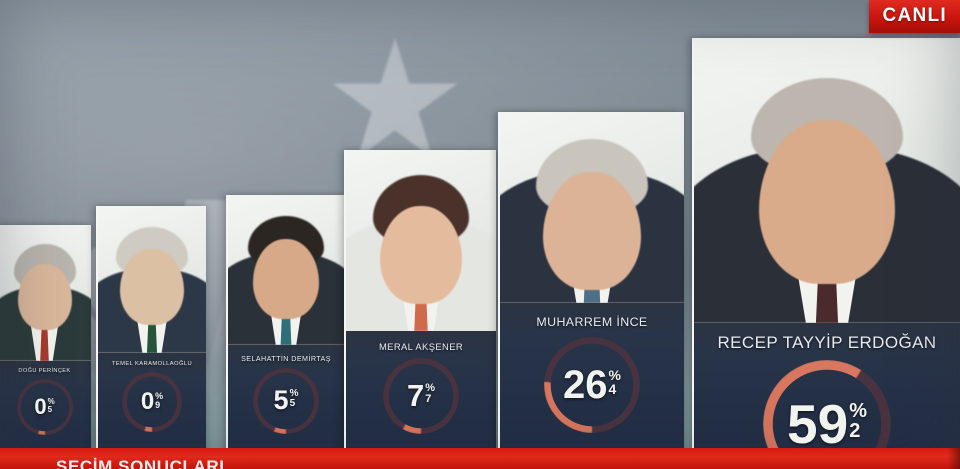 The width and height of the screenshot is (960, 469). I want to click on candidate-info-block: MERAL AKŞENER 7% 7, so click(421, 392).